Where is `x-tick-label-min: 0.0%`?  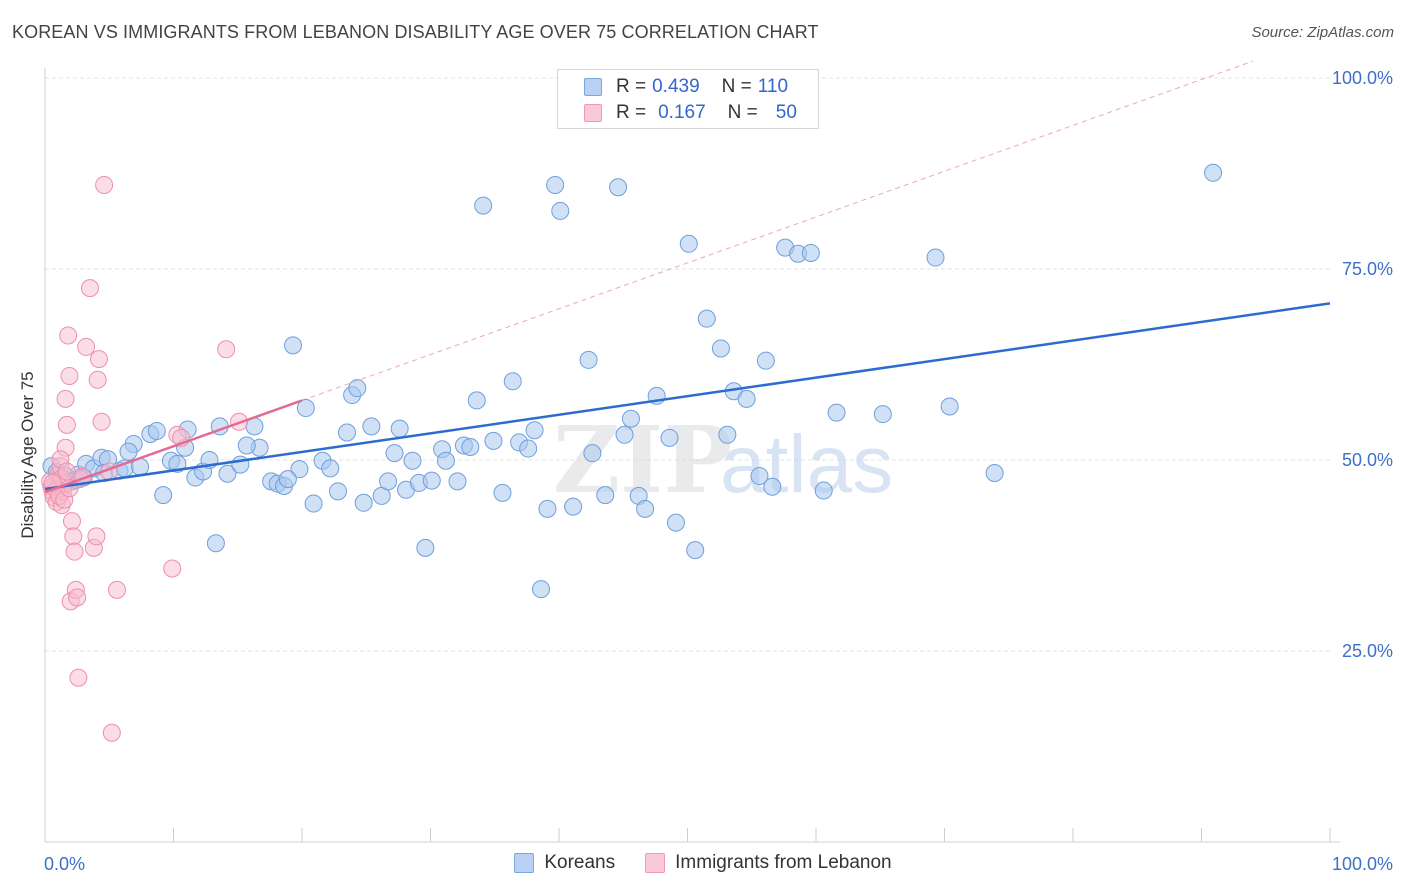 x-tick-label-min: 0.0% is located at coordinates (64, 864).